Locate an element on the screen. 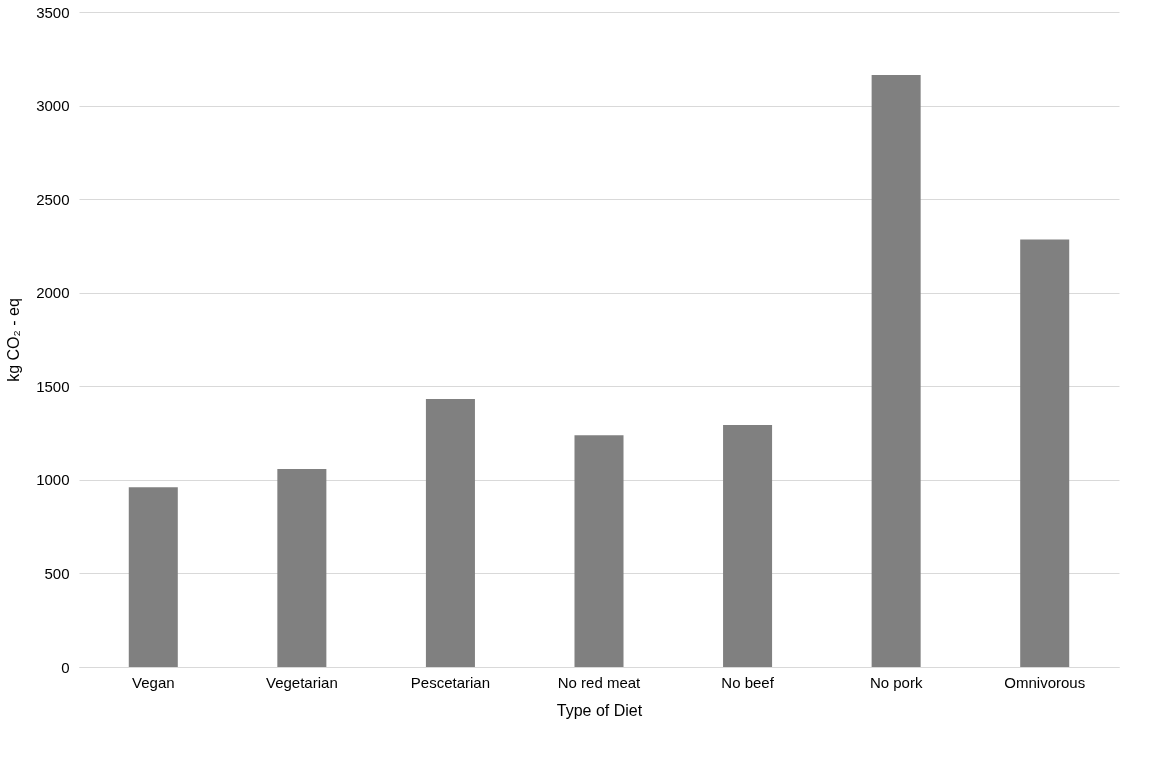  x-tick-label: Vegan is located at coordinates (153, 682).